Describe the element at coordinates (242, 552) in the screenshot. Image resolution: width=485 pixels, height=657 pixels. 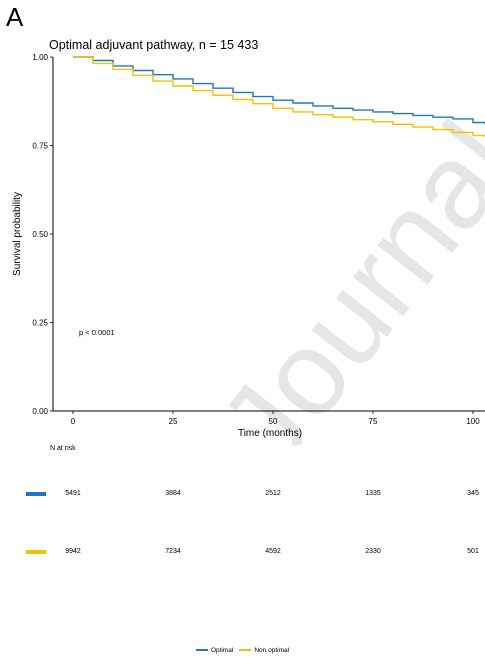
I see `risk-row-non-optimal: 9942 7234 4592 2330 501` at that location.